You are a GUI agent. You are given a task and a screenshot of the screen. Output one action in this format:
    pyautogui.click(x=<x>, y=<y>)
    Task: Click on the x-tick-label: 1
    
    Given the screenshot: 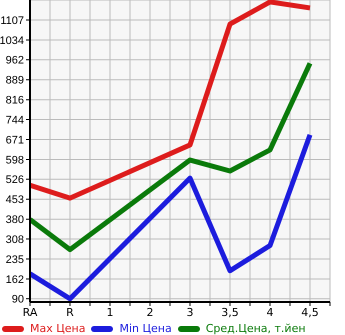 What is the action you would take?
    pyautogui.click(x=110, y=312)
    